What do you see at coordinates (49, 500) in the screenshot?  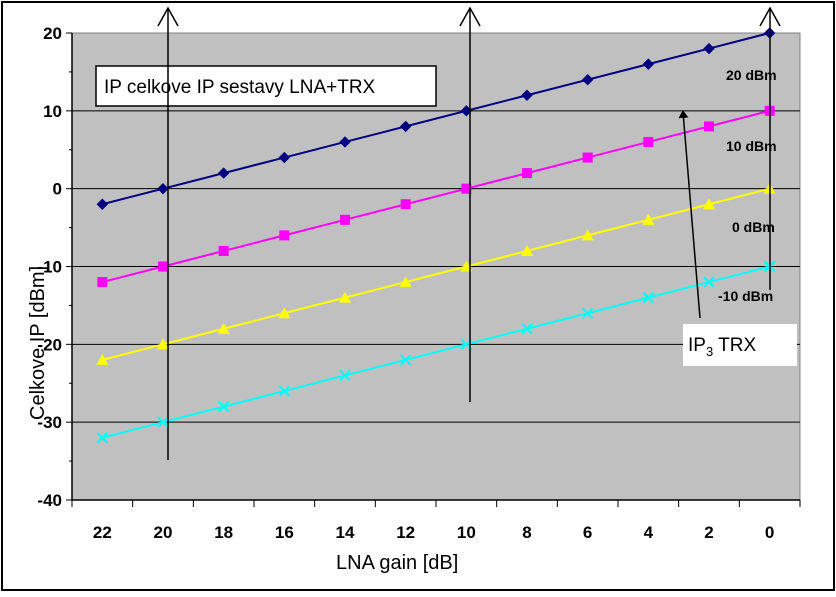 I see `y-tick-label: -40` at bounding box center [49, 500].